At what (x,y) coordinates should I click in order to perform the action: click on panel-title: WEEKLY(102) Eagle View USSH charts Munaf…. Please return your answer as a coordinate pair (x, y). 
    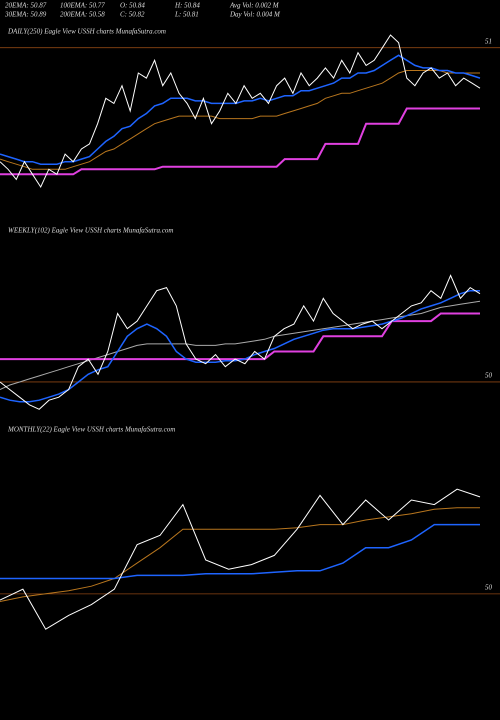
    Looking at the image, I should click on (90, 231).